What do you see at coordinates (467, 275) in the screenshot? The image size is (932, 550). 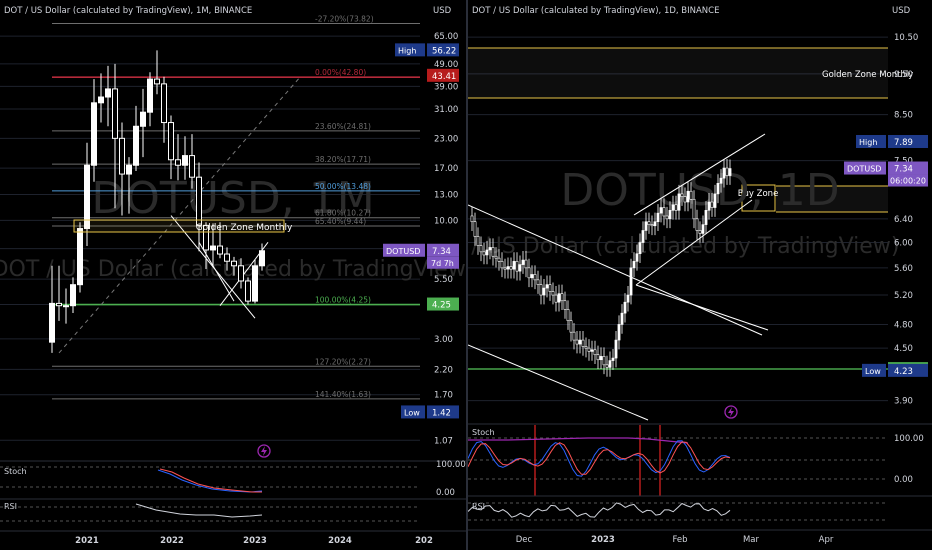 I see `pane-divider` at bounding box center [467, 275].